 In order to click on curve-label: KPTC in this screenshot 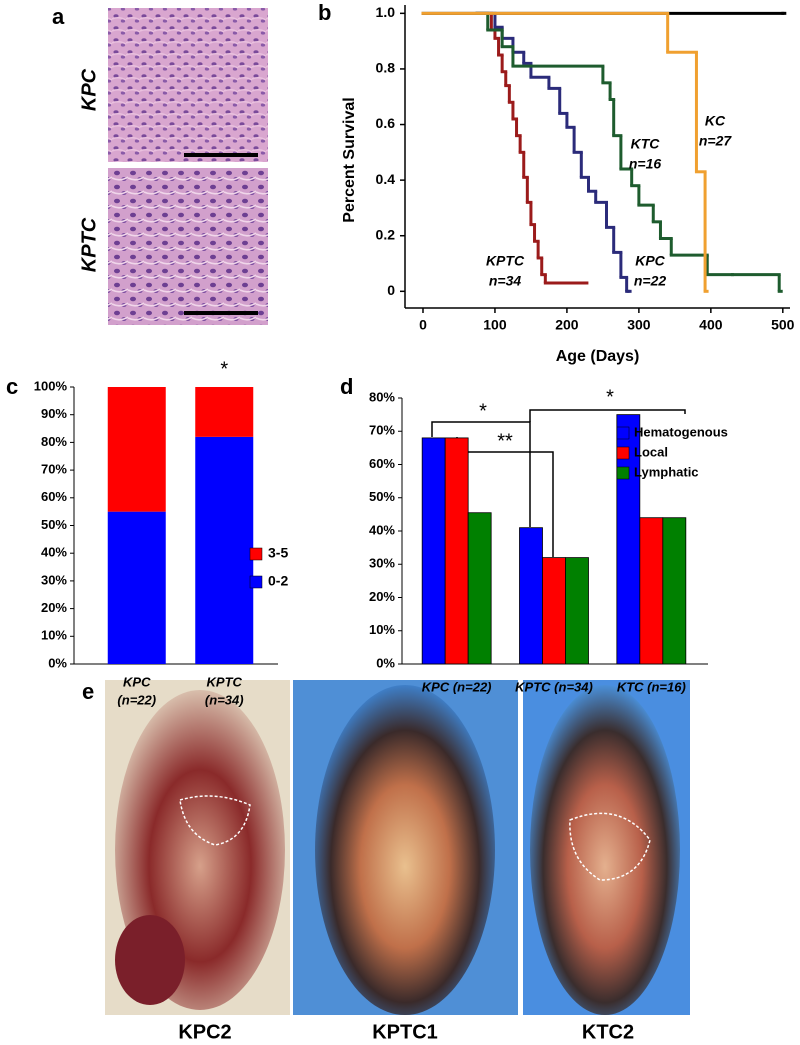, I will do `click(505, 261)`.